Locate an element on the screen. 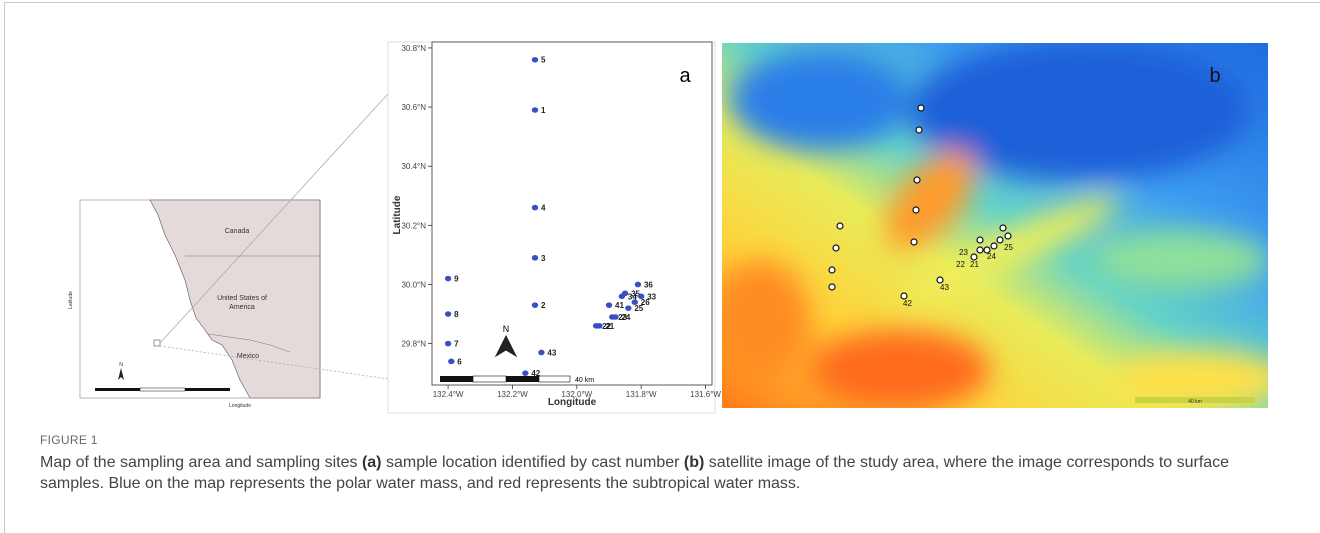 This screenshot has height=533, width=1320. site-label: 3 is located at coordinates (543, 258).